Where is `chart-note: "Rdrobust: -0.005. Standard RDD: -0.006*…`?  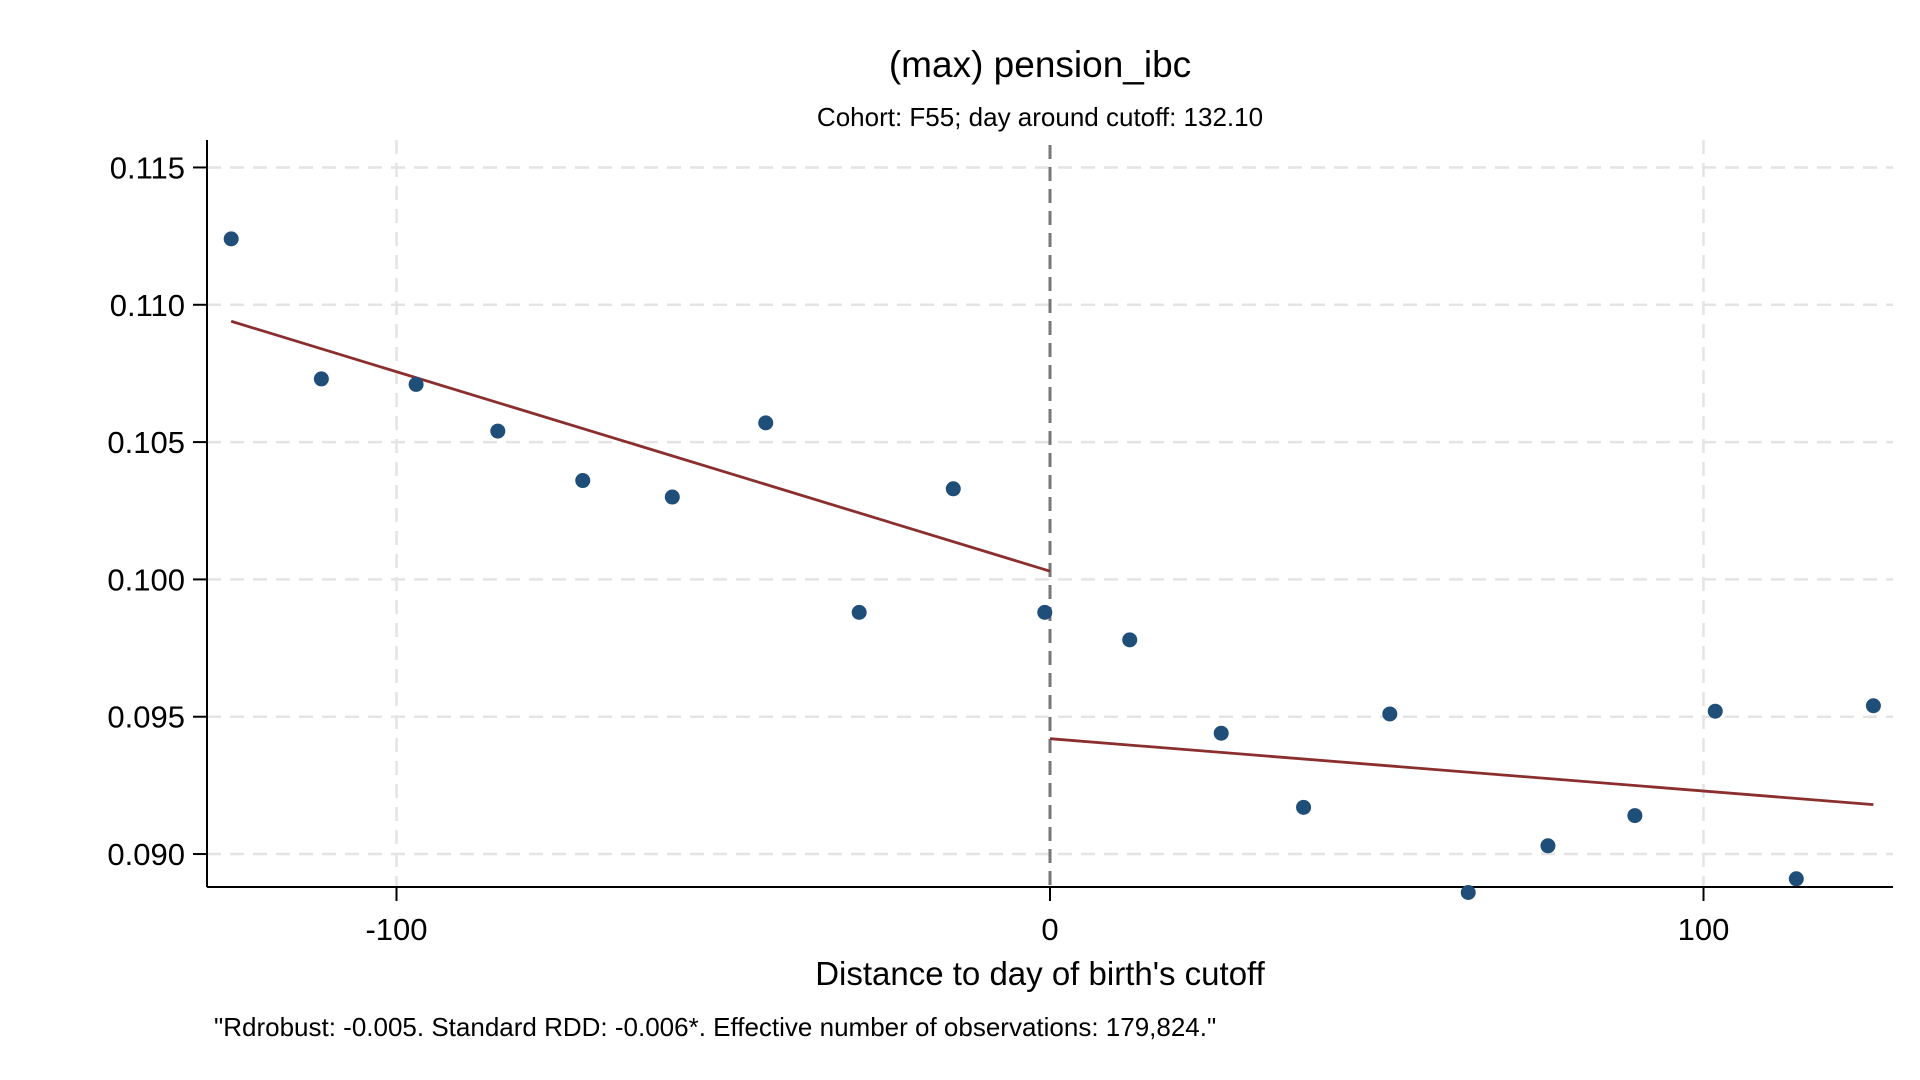 chart-note: "Rdrobust: -0.005. Standard RDD: -0.006*… is located at coordinates (715, 1027).